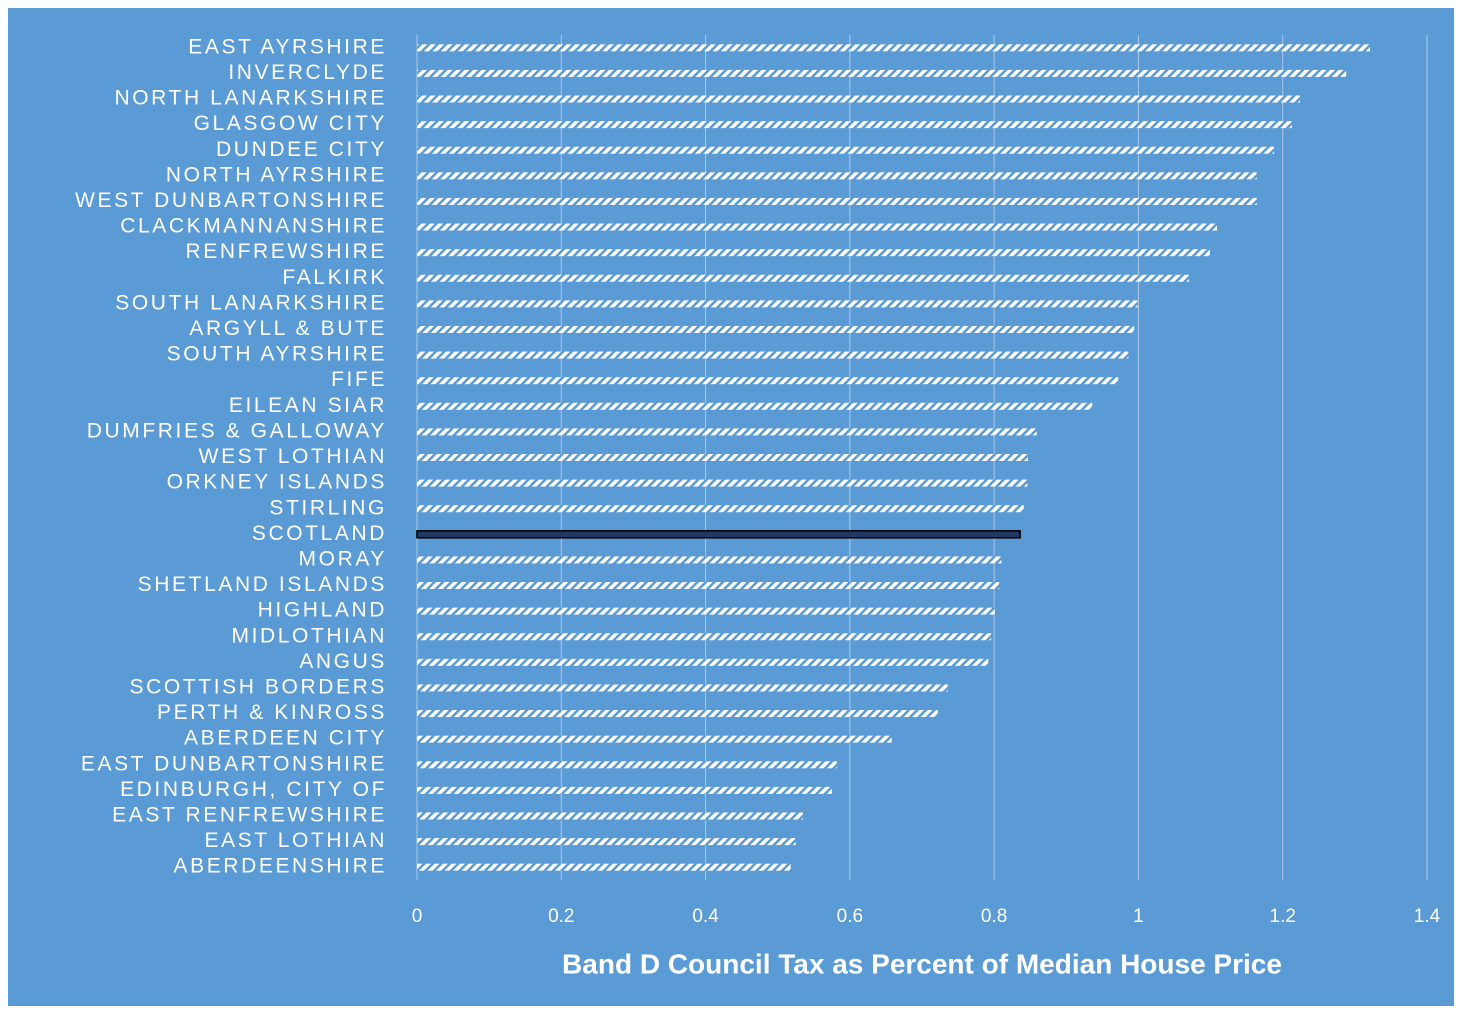 This screenshot has width=1462, height=1014. Describe the element at coordinates (250, 98) in the screenshot. I see `y-tick-label: NORTH LANARKSHIRE` at that location.